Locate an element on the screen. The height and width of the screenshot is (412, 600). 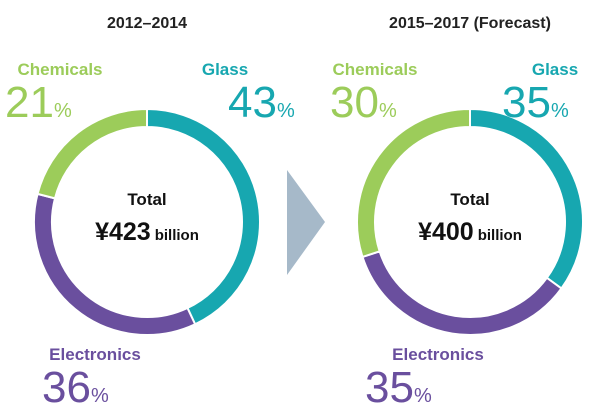
value-label: 36% is located at coordinates (75, 387).